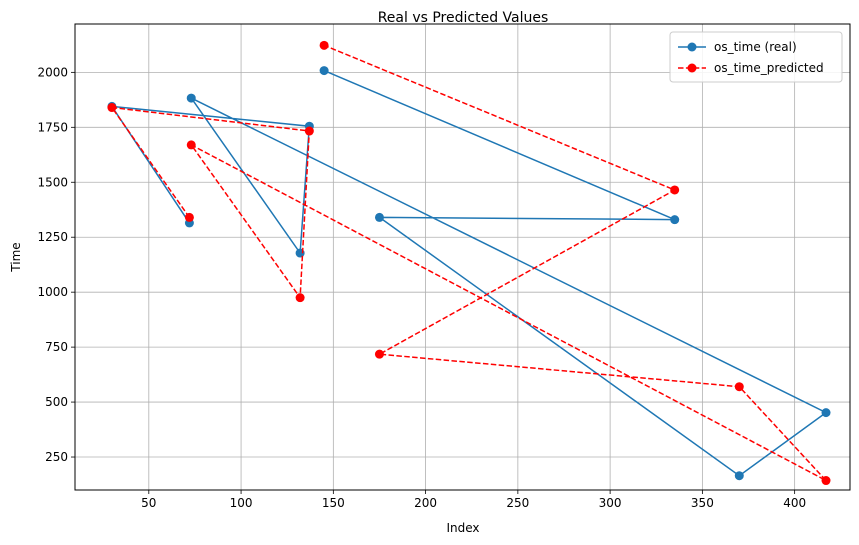 Image resolution: width=859 pixels, height=545 pixels. What do you see at coordinates (462, 528) in the screenshot?
I see `x-axis-label: Index` at bounding box center [462, 528].